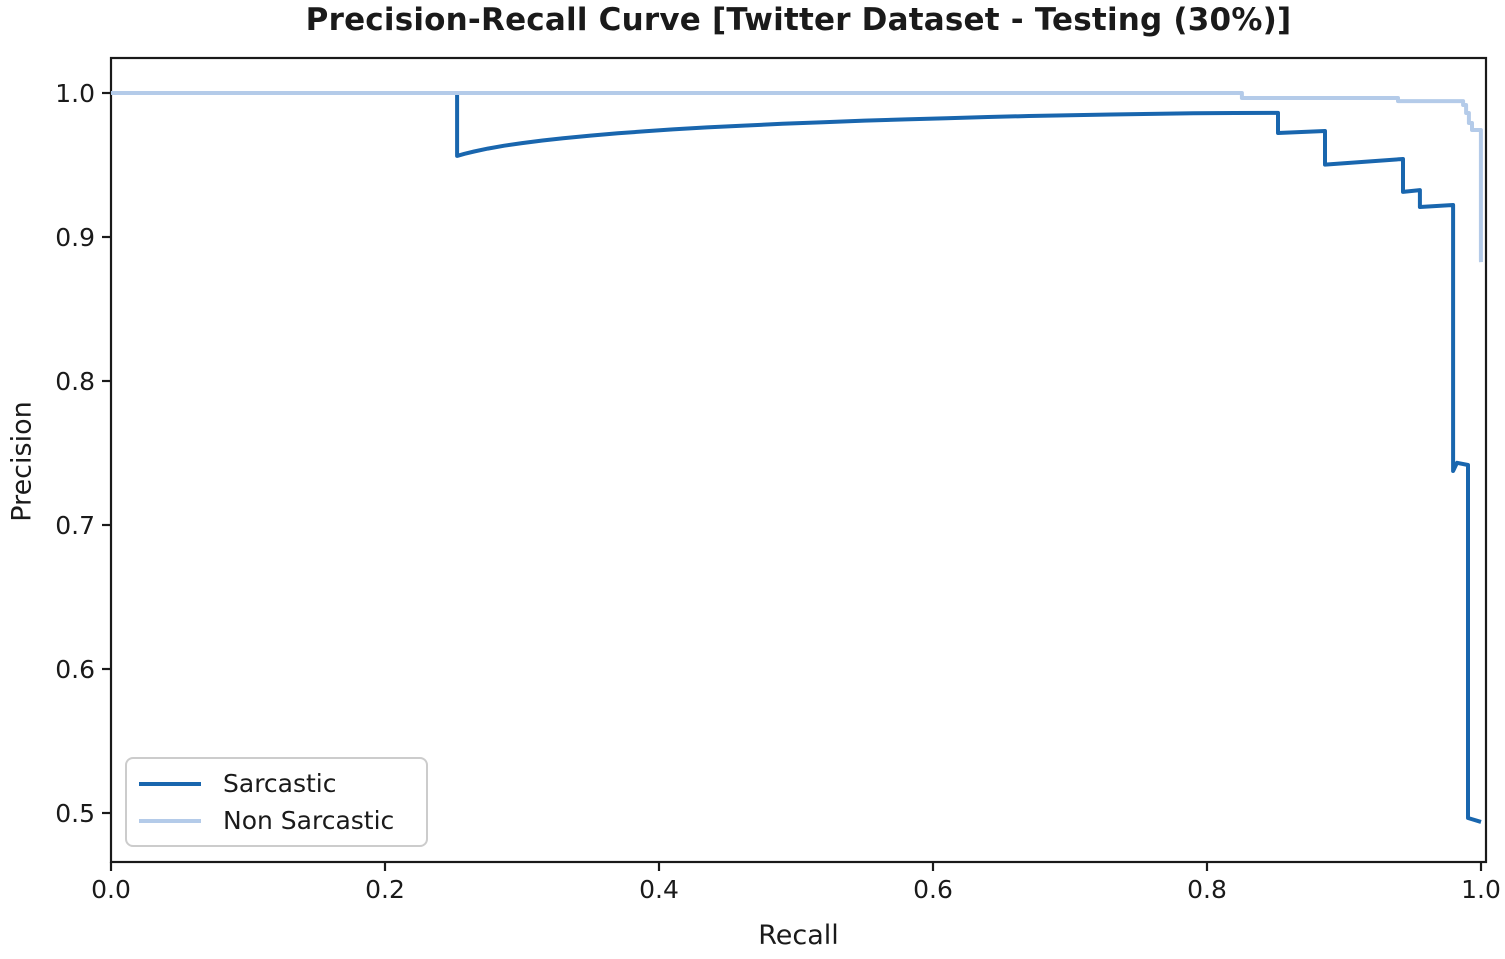  Describe the element at coordinates (75, 237) in the screenshot. I see `y-tick-label: 0.9` at that location.